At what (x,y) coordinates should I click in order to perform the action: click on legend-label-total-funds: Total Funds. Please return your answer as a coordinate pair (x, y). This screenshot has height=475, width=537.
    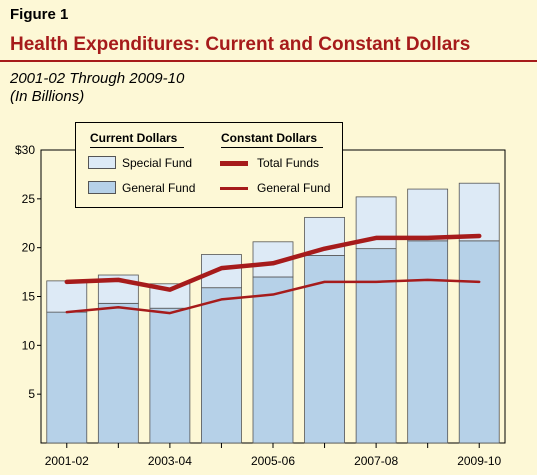
    Looking at the image, I should click on (288, 163).